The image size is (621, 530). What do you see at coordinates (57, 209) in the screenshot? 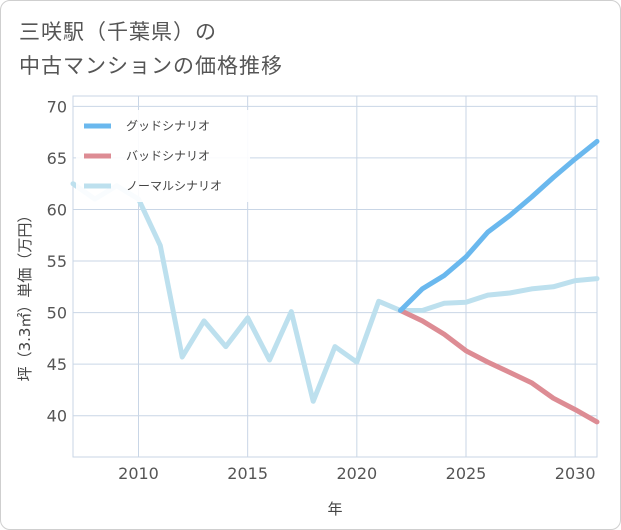
I see `y-tick-label: 60` at bounding box center [57, 209].